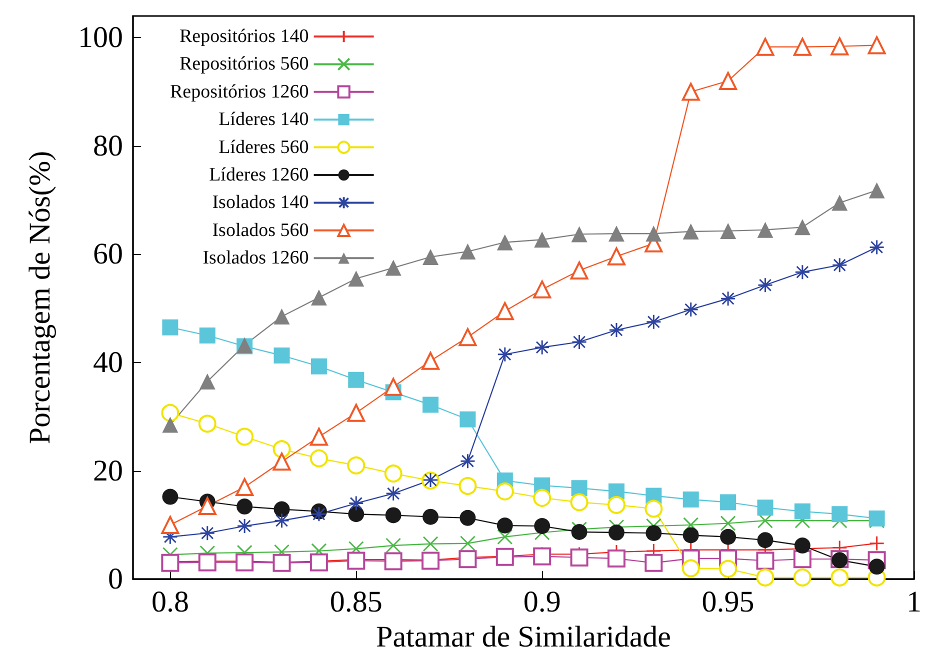 The image size is (928, 657). What do you see at coordinates (263, 147) in the screenshot?
I see `legend-label: Líderes 560` at bounding box center [263, 147].